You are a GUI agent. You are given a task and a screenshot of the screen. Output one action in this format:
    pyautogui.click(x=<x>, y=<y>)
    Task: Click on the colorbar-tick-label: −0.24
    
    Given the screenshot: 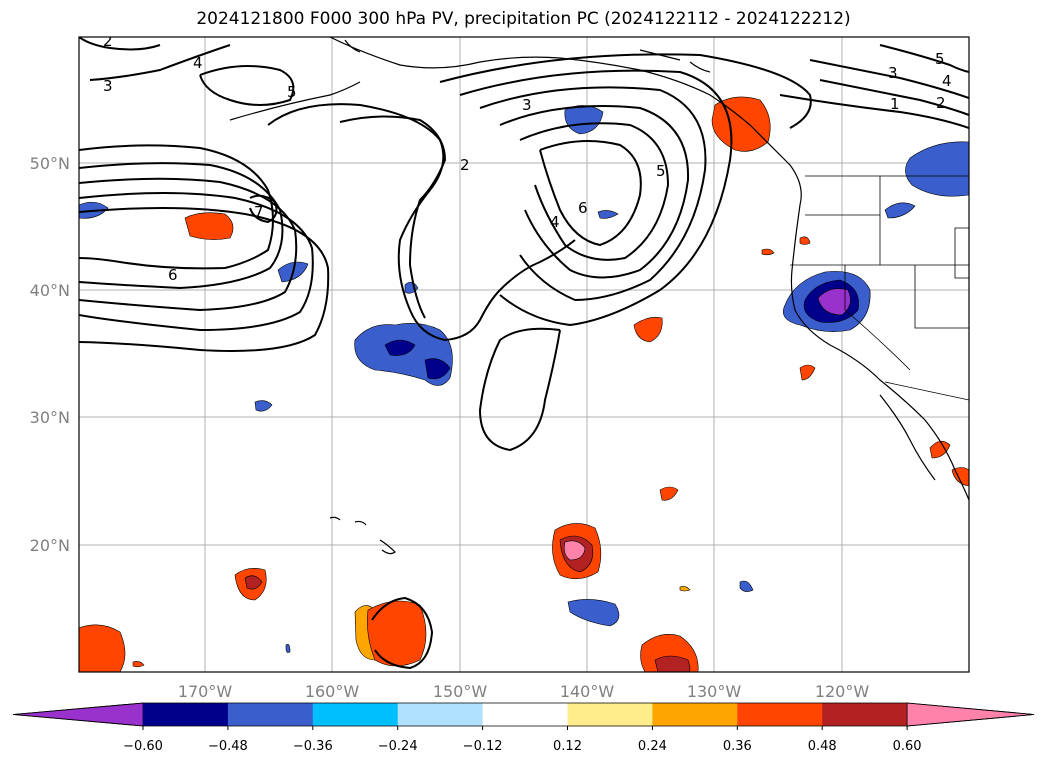 What is the action you would take?
    pyautogui.click(x=398, y=746)
    